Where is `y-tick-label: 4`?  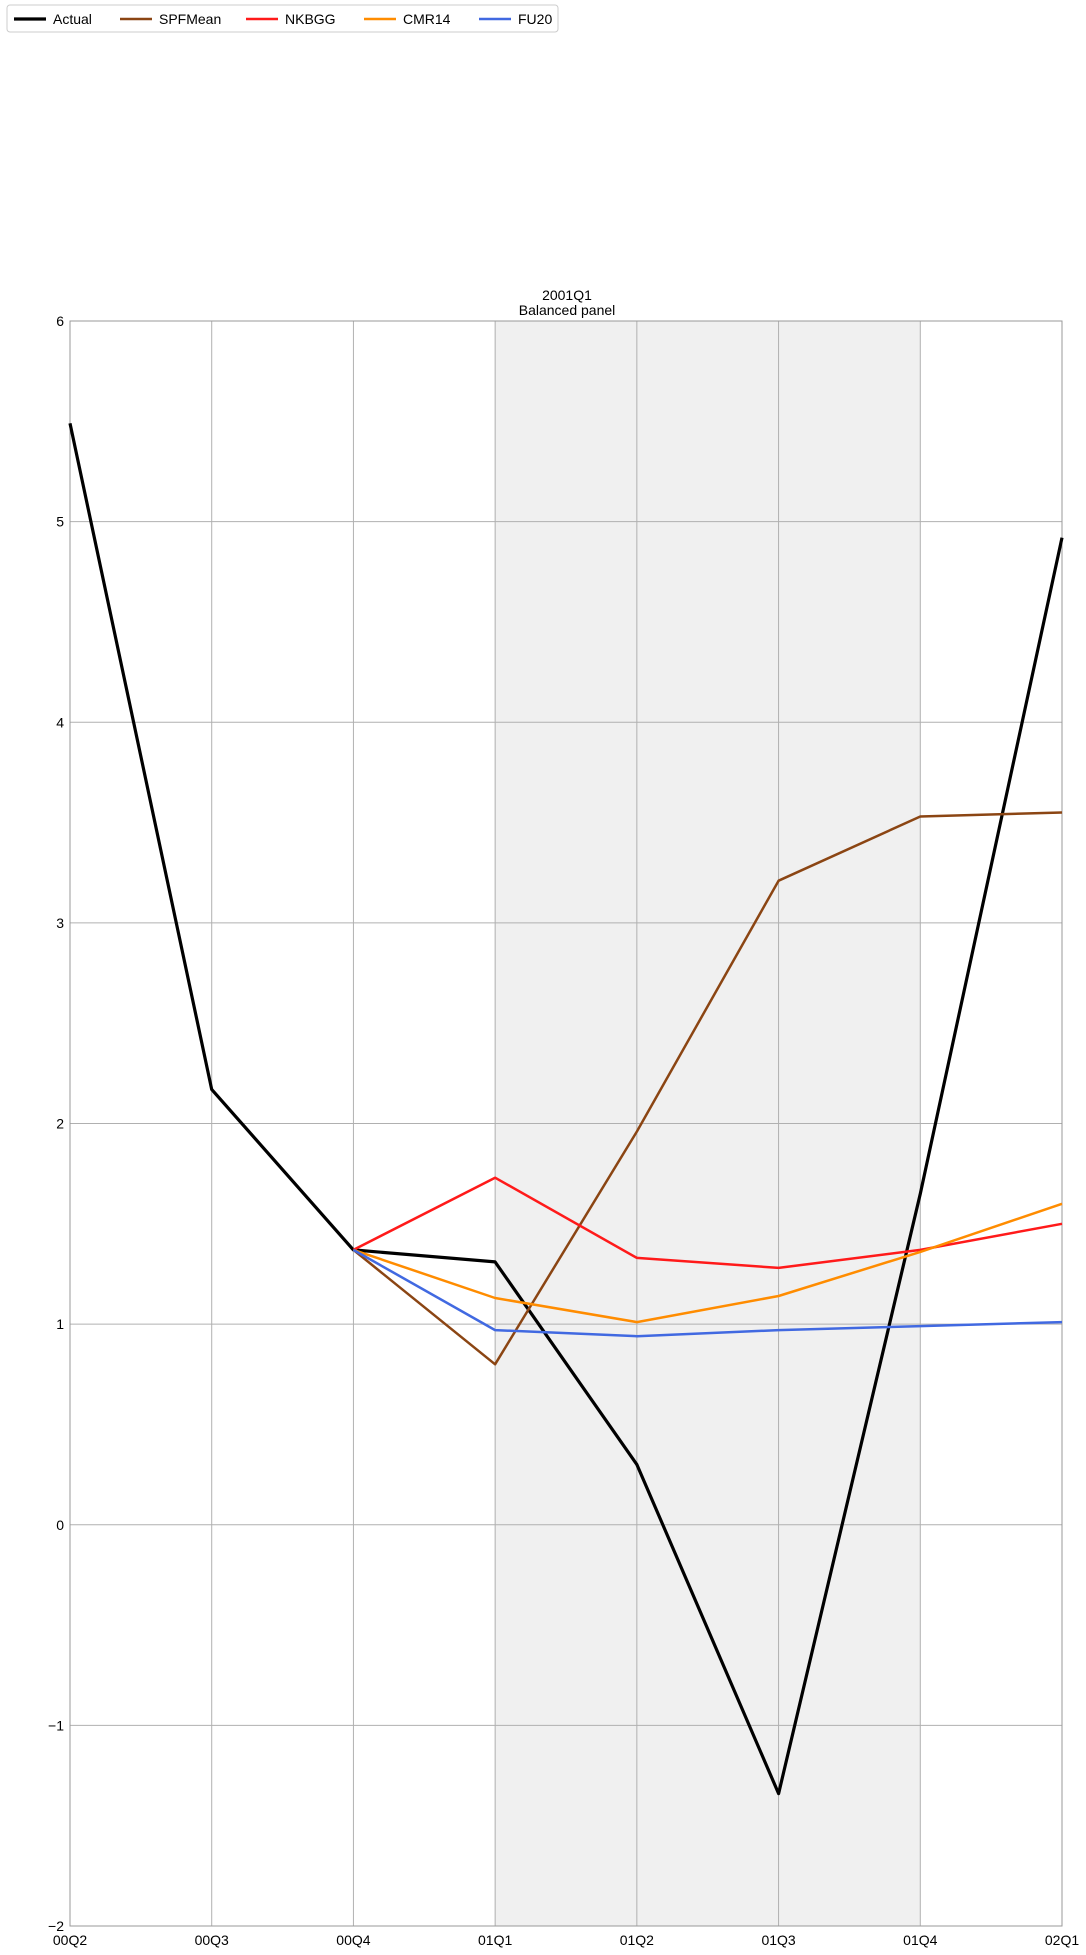
y-tick-label: 4 is located at coordinates (60, 722).